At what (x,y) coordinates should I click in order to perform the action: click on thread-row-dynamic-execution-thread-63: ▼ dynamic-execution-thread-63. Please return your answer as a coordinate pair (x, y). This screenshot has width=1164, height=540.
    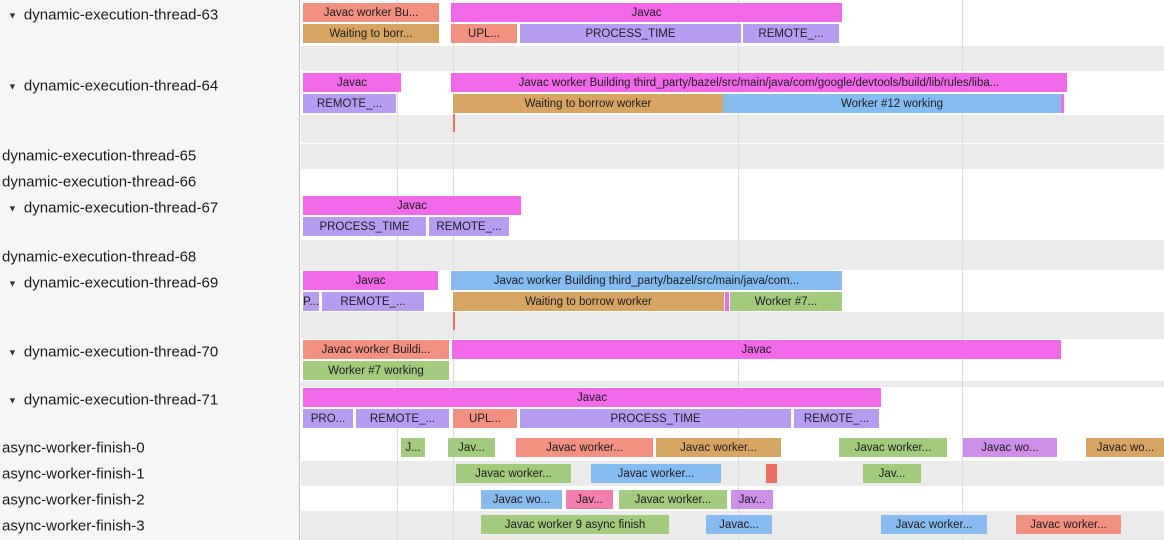
    Looking at the image, I should click on (109, 15).